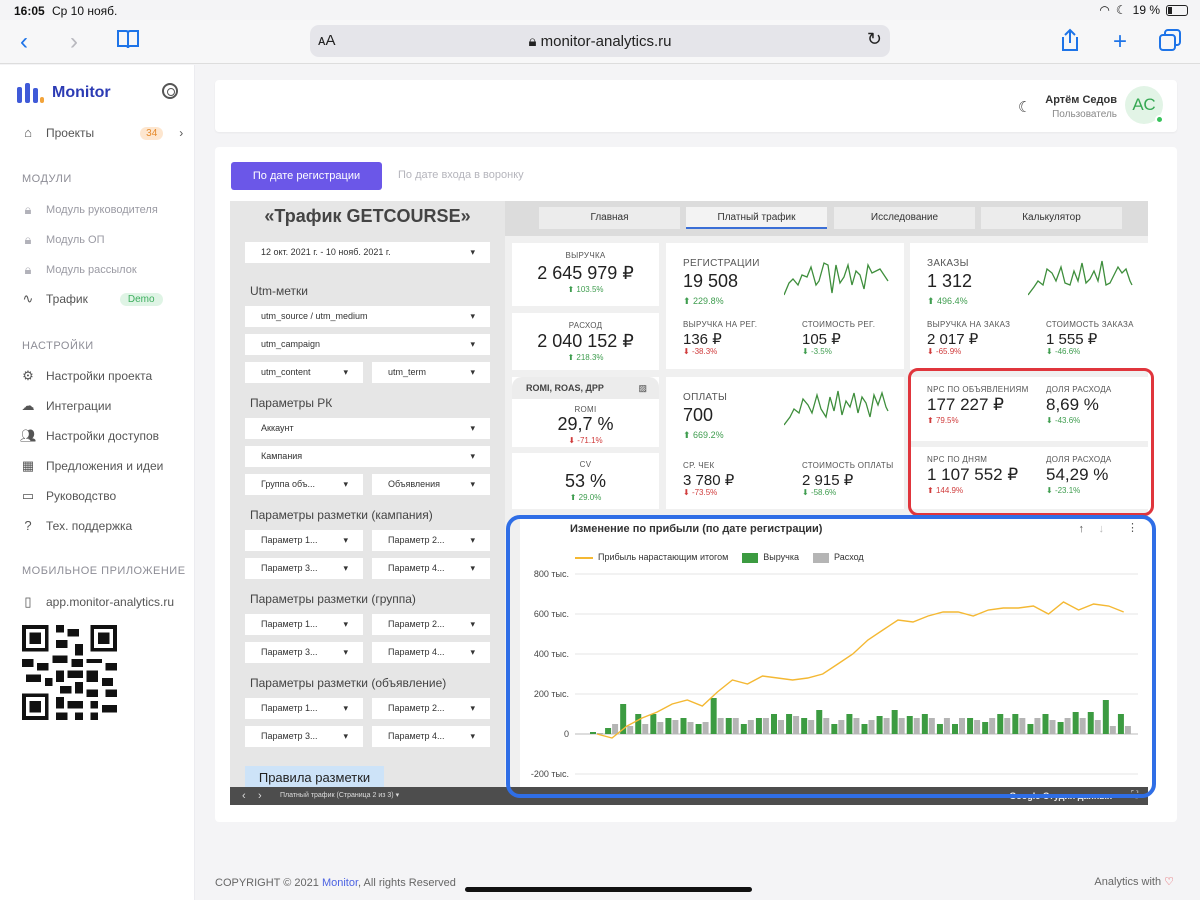  Describe the element at coordinates (28, 298) in the screenshot. I see `activity-icon: ∿` at that location.